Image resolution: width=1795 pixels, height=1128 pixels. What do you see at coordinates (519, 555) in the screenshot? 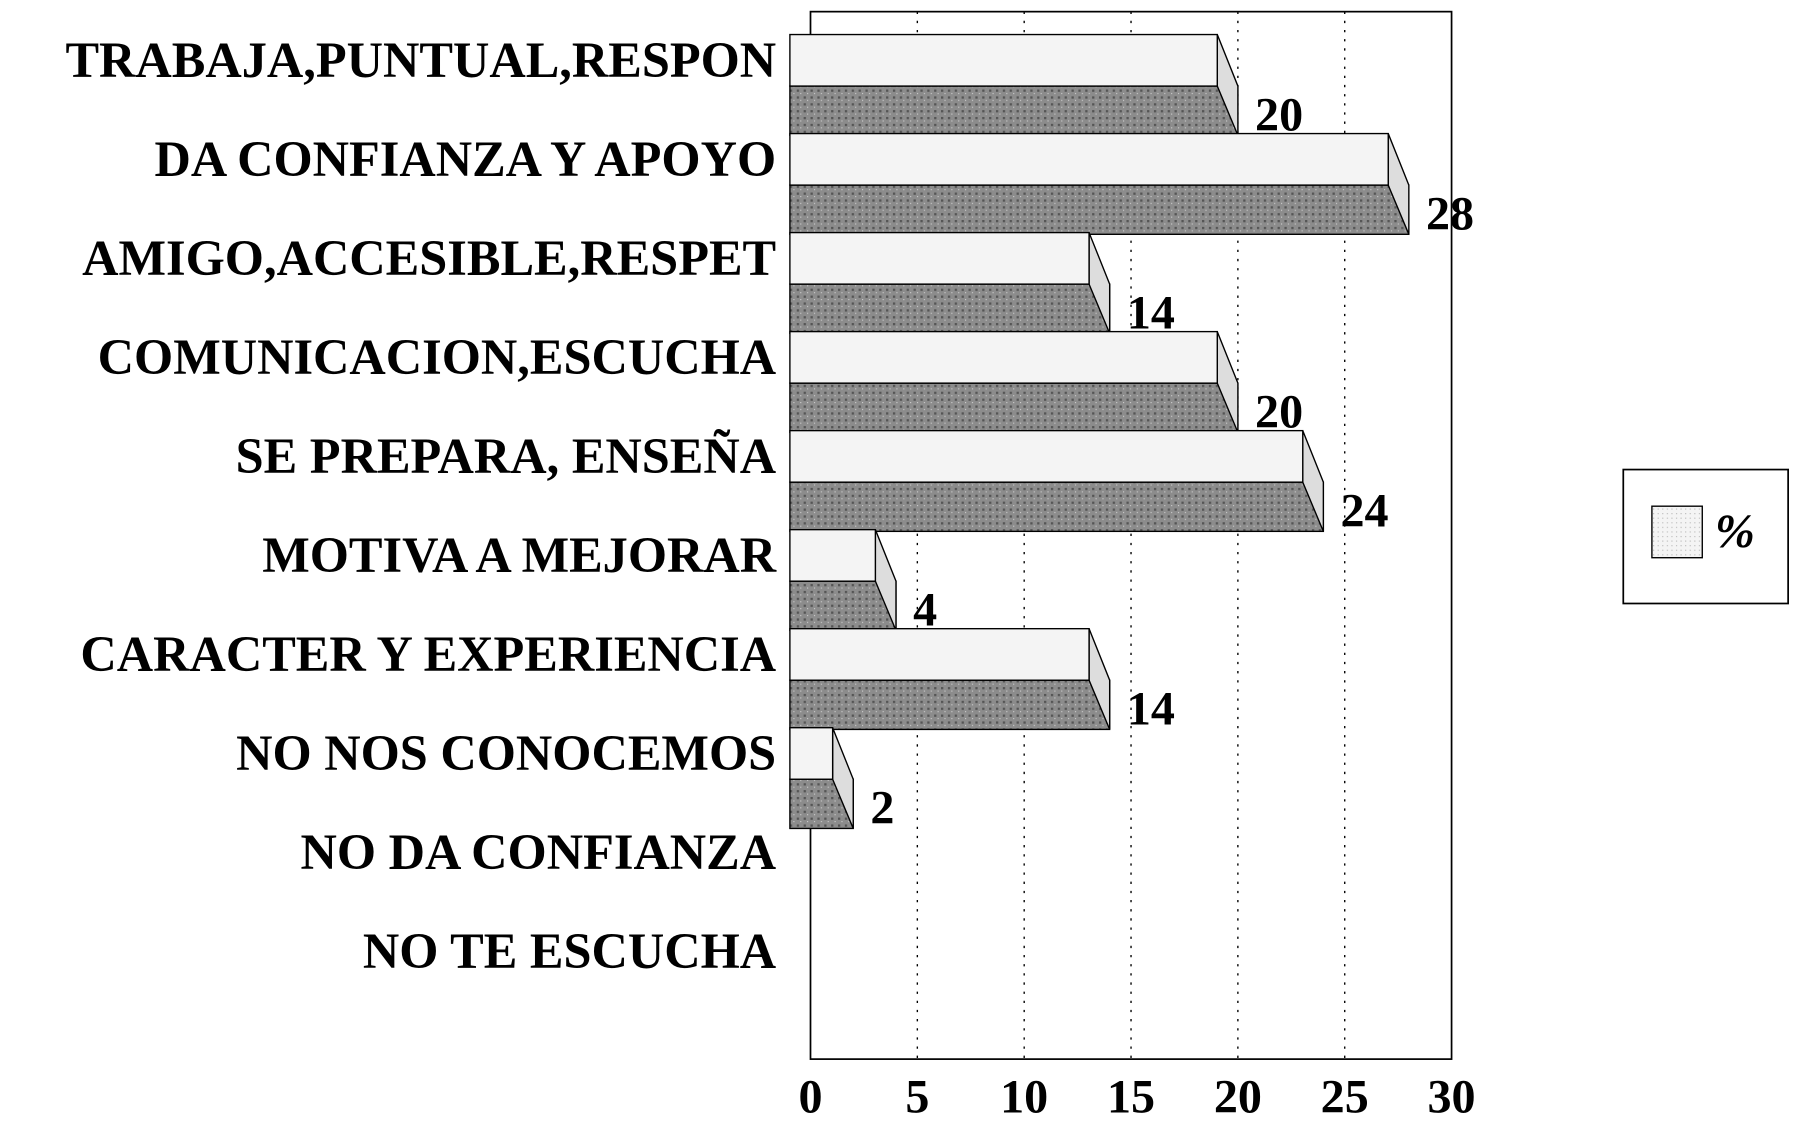
I see `y-tick-label: MOTIVA A MEJORAR` at bounding box center [519, 555].